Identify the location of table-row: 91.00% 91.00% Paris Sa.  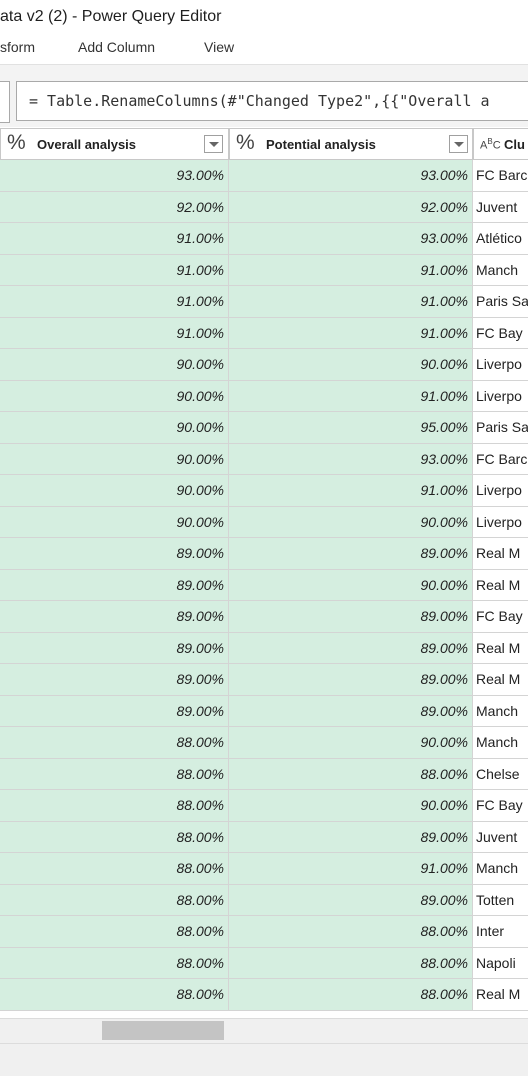
(264, 302).